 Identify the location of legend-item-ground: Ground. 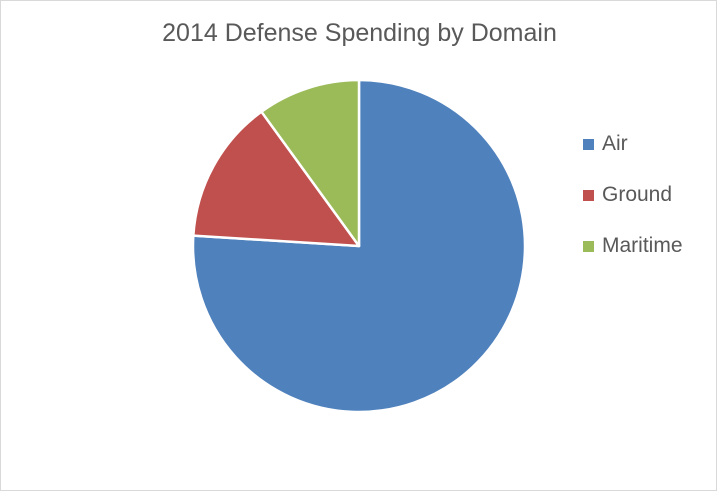
(633, 195).